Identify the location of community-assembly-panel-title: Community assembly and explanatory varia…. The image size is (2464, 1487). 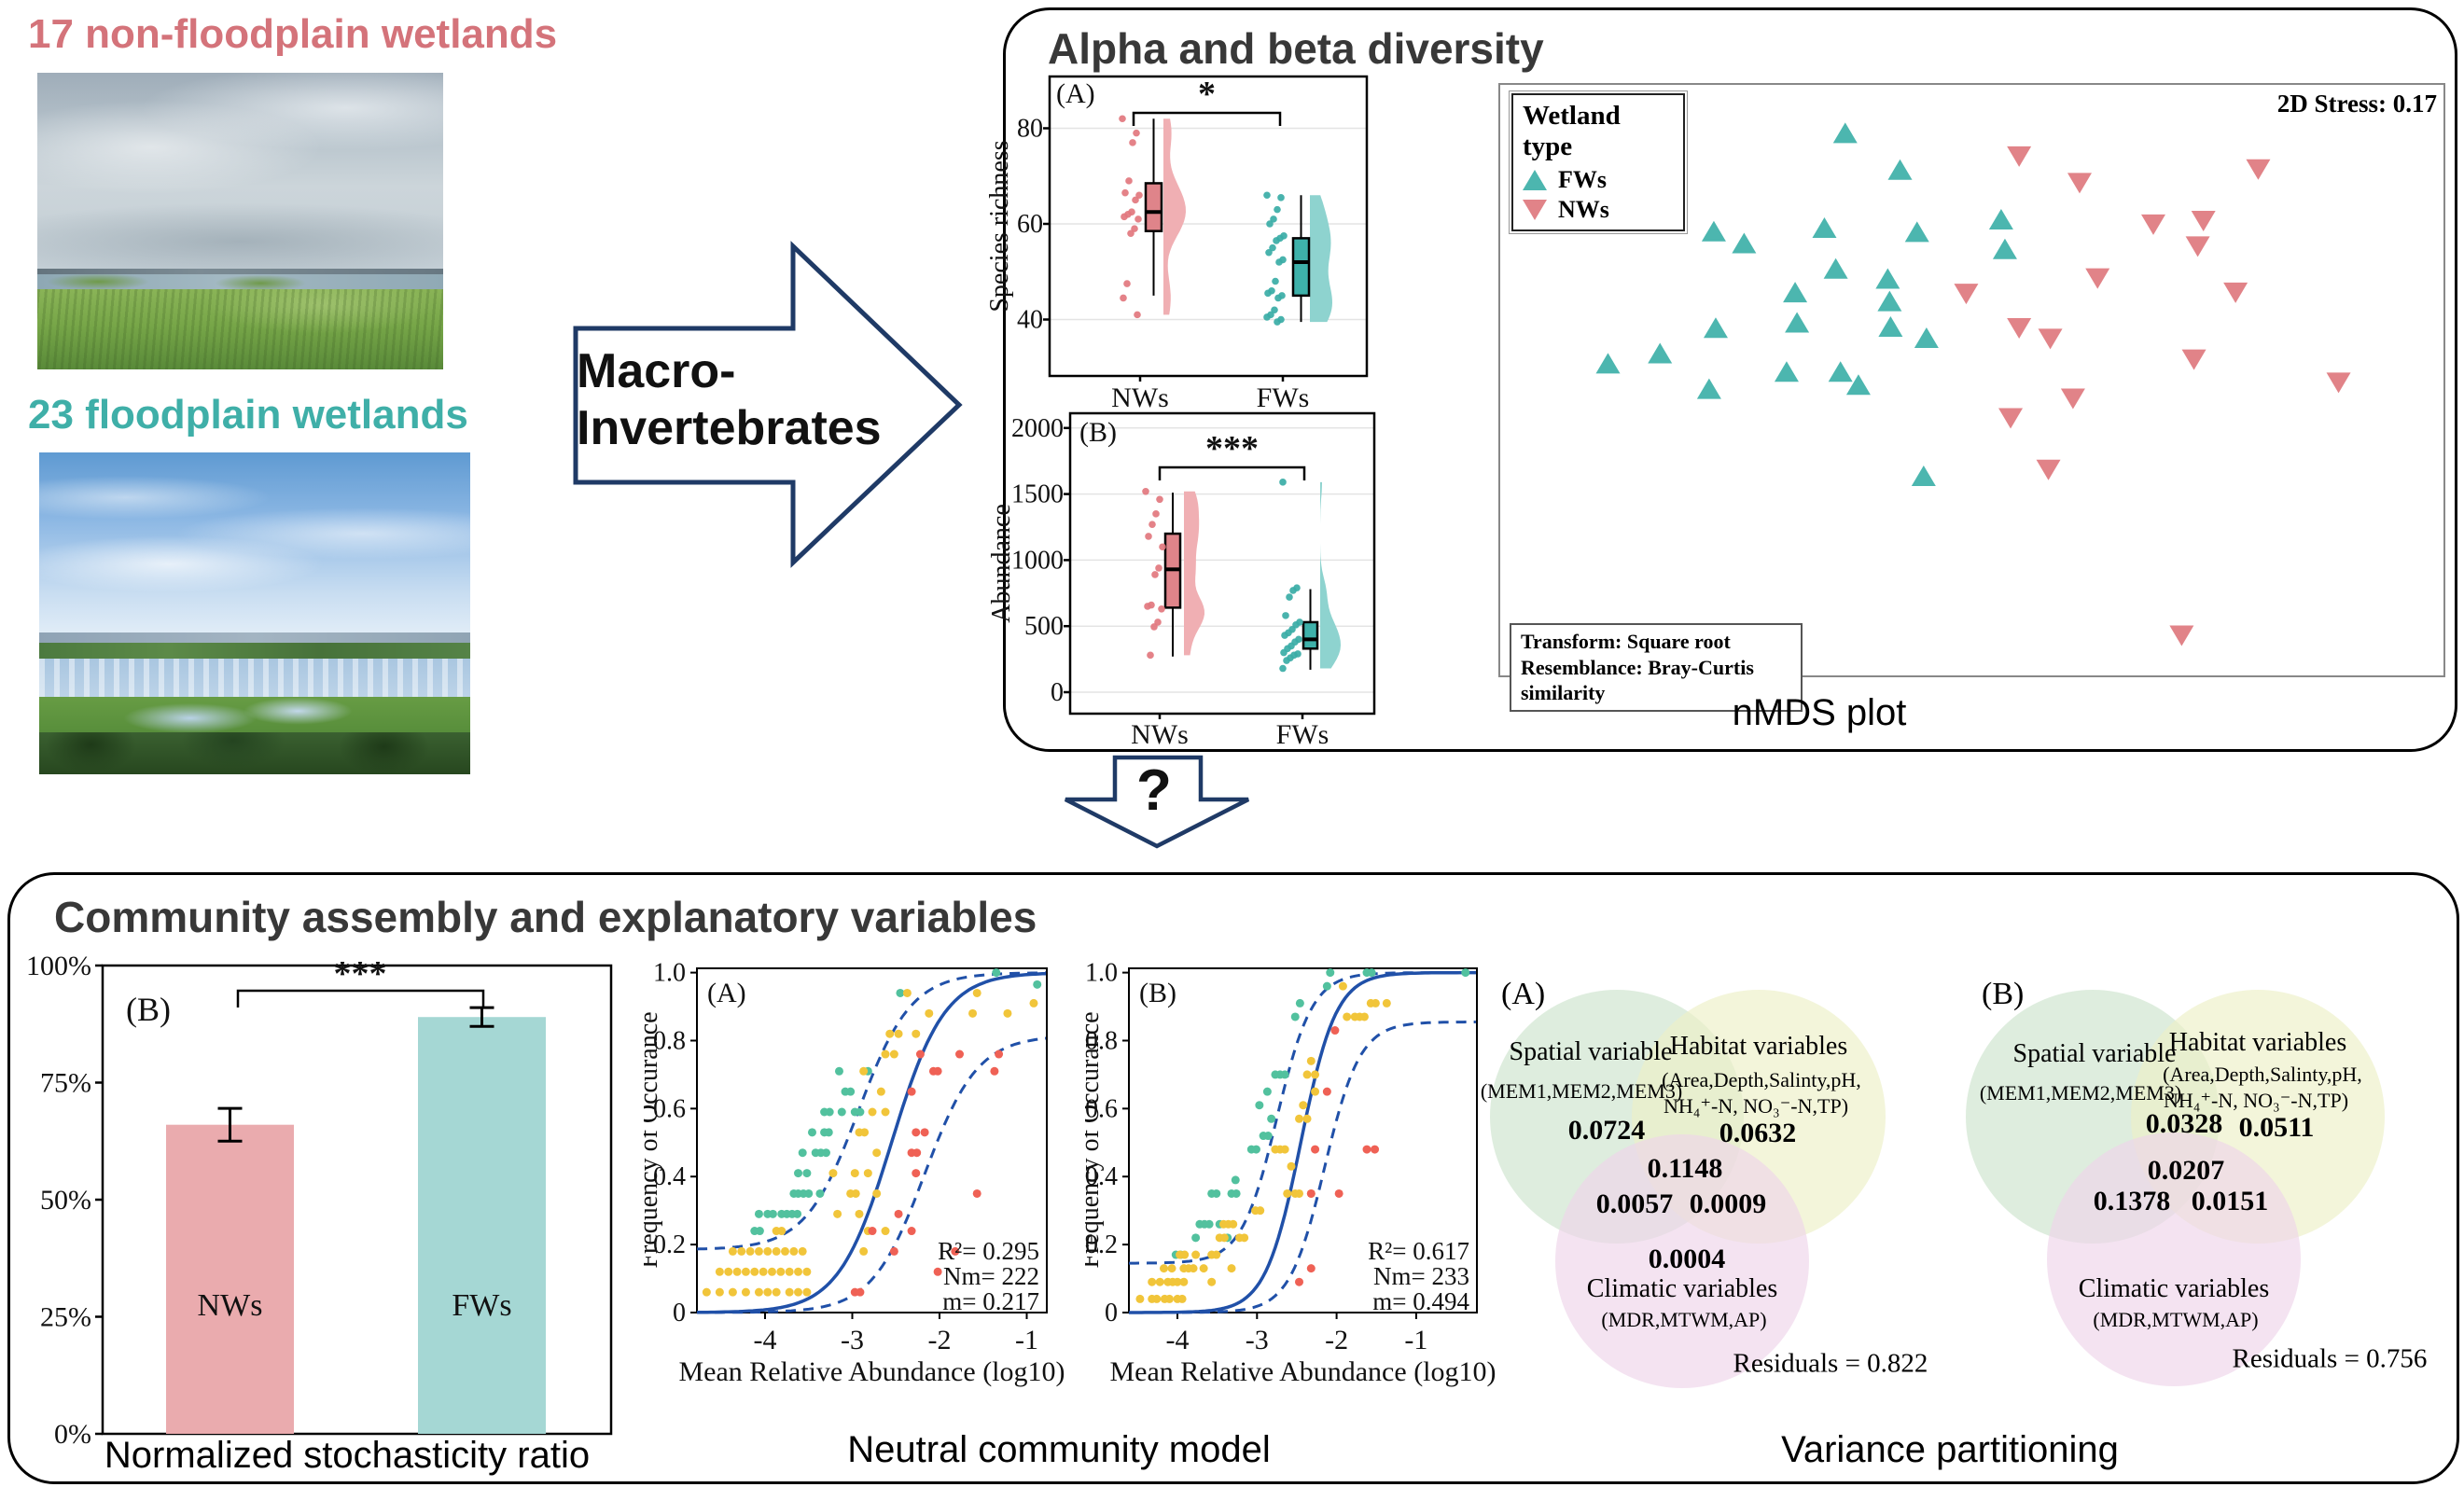
(545, 917).